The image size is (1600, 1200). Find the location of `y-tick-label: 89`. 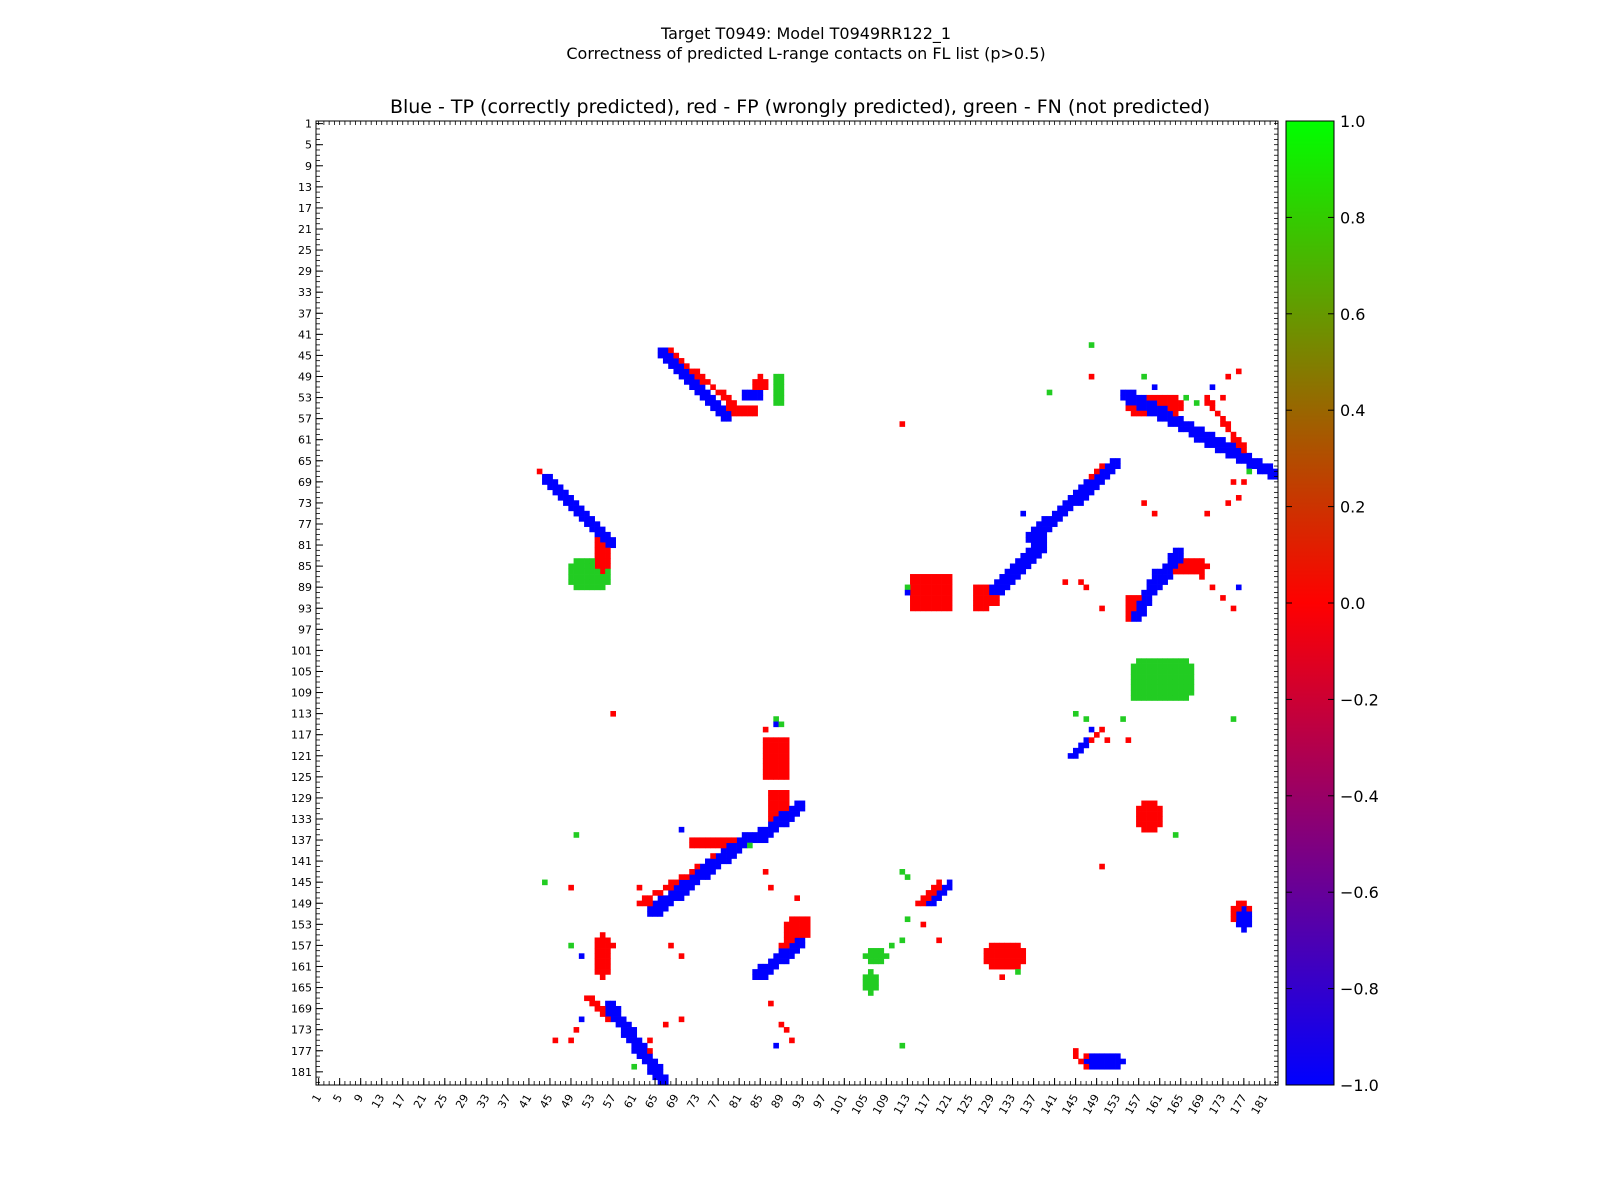

y-tick-label: 89 is located at coordinates (305, 587).